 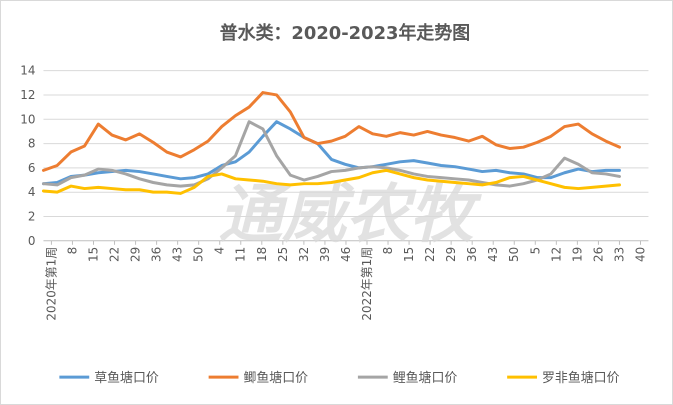 I want to click on y-tick-label: 14, so click(x=27, y=71).